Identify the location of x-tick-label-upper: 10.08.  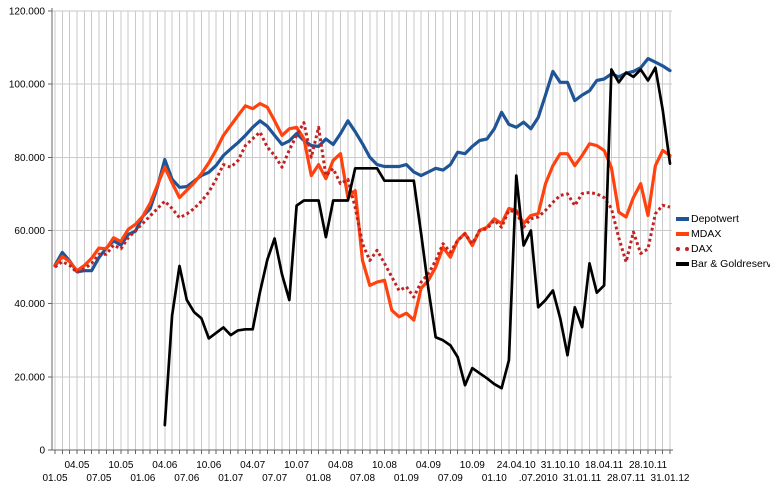
(384, 465).